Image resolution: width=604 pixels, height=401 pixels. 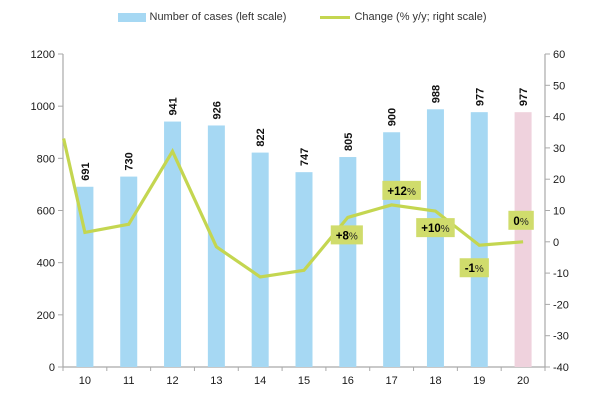 I want to click on x-axis-category-label: 16, so click(x=348, y=381).